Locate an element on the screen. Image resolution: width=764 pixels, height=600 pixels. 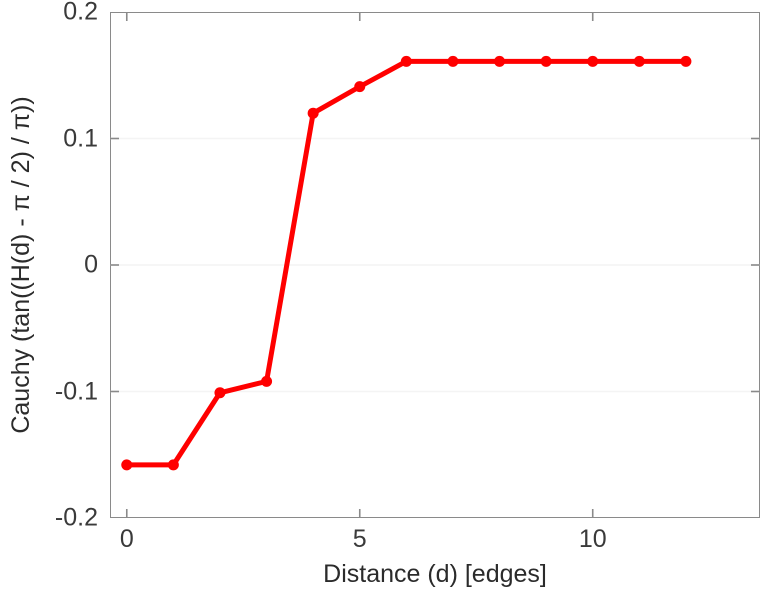
y-tick-label: 0.1 is located at coordinates (80, 138).